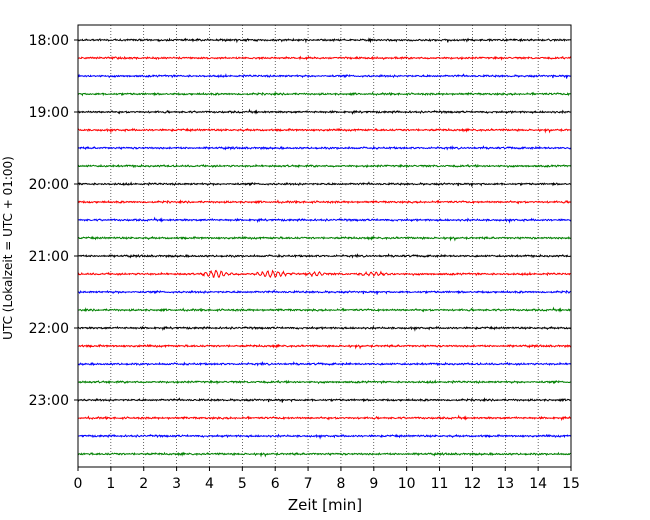  I want to click on x-tick-label: 15, so click(571, 484).